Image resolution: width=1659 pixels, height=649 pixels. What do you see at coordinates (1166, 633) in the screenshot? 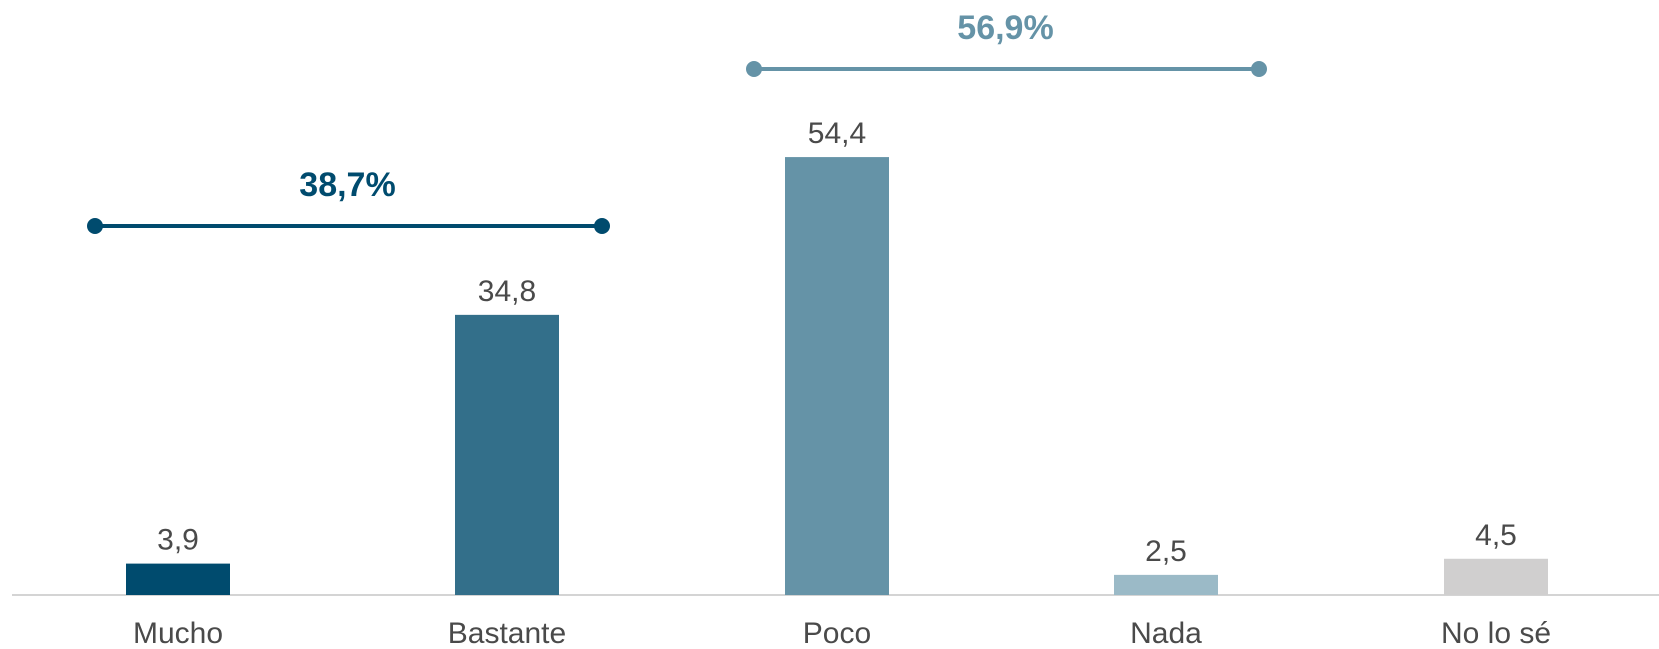
I see `tick-label-nada: Nada` at bounding box center [1166, 633].